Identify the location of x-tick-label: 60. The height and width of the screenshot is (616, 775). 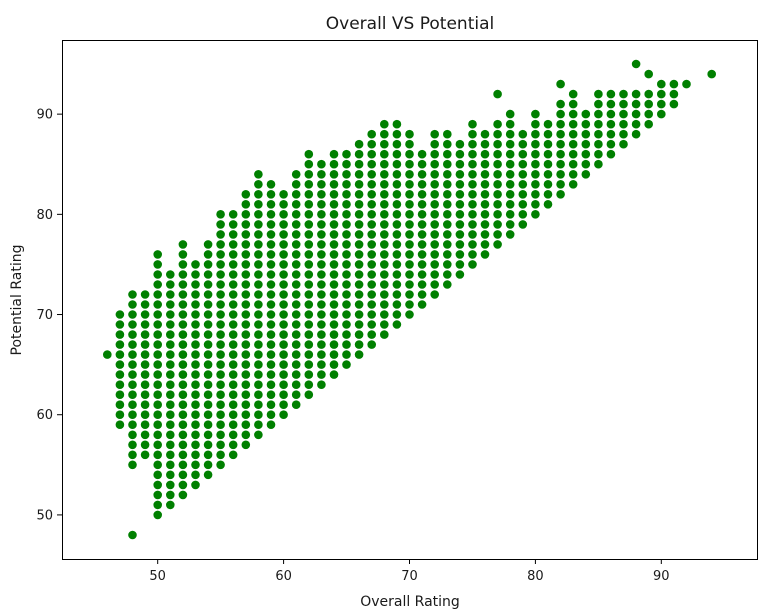
(283, 576).